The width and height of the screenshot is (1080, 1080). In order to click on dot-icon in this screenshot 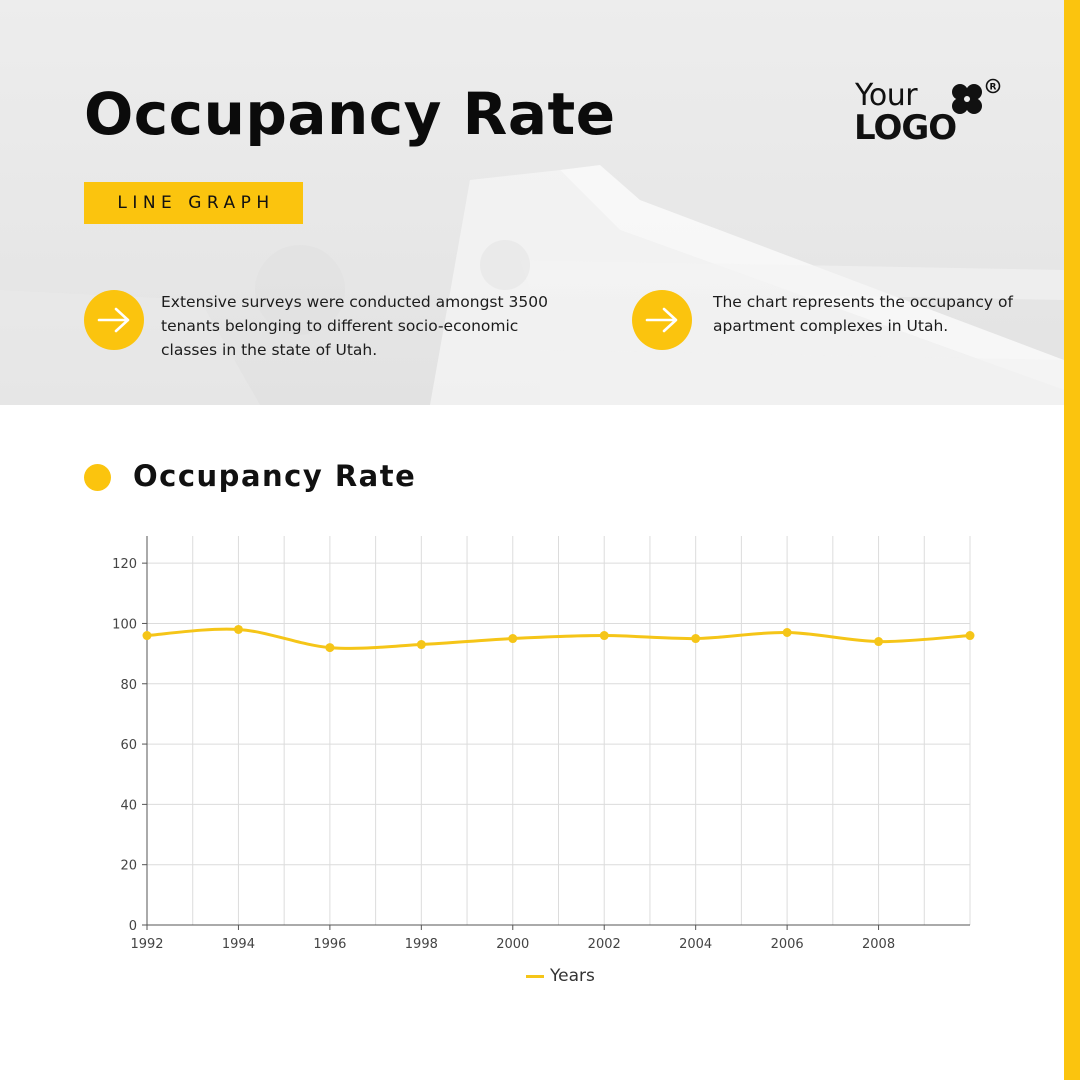, I will do `click(97, 477)`.